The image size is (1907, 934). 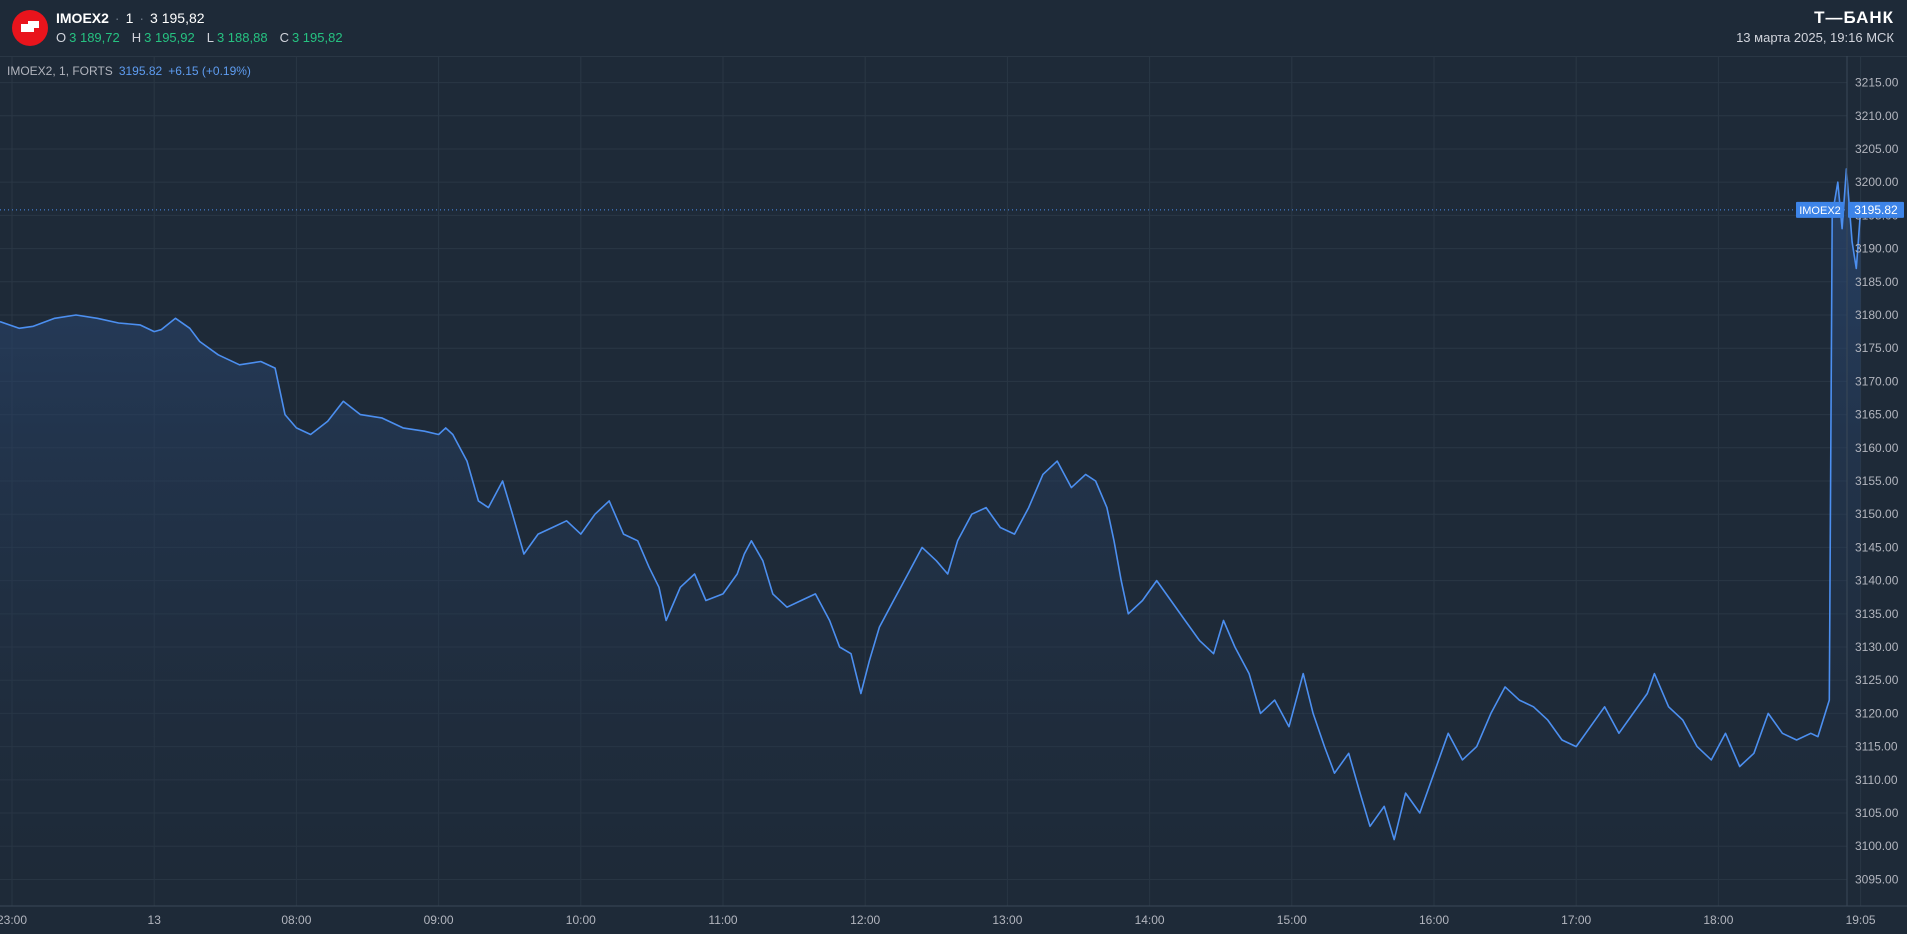 What do you see at coordinates (1877, 149) in the screenshot?
I see `price-tick-label: 3205.00` at bounding box center [1877, 149].